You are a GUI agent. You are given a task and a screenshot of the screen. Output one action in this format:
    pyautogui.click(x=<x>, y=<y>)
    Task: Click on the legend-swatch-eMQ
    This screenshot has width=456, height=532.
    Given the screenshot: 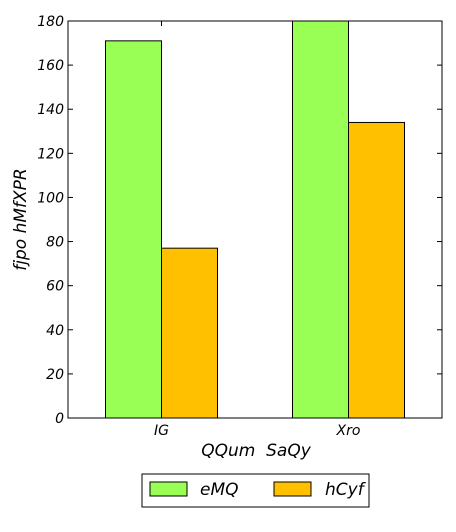 What is the action you would take?
    pyautogui.click(x=168, y=489)
    